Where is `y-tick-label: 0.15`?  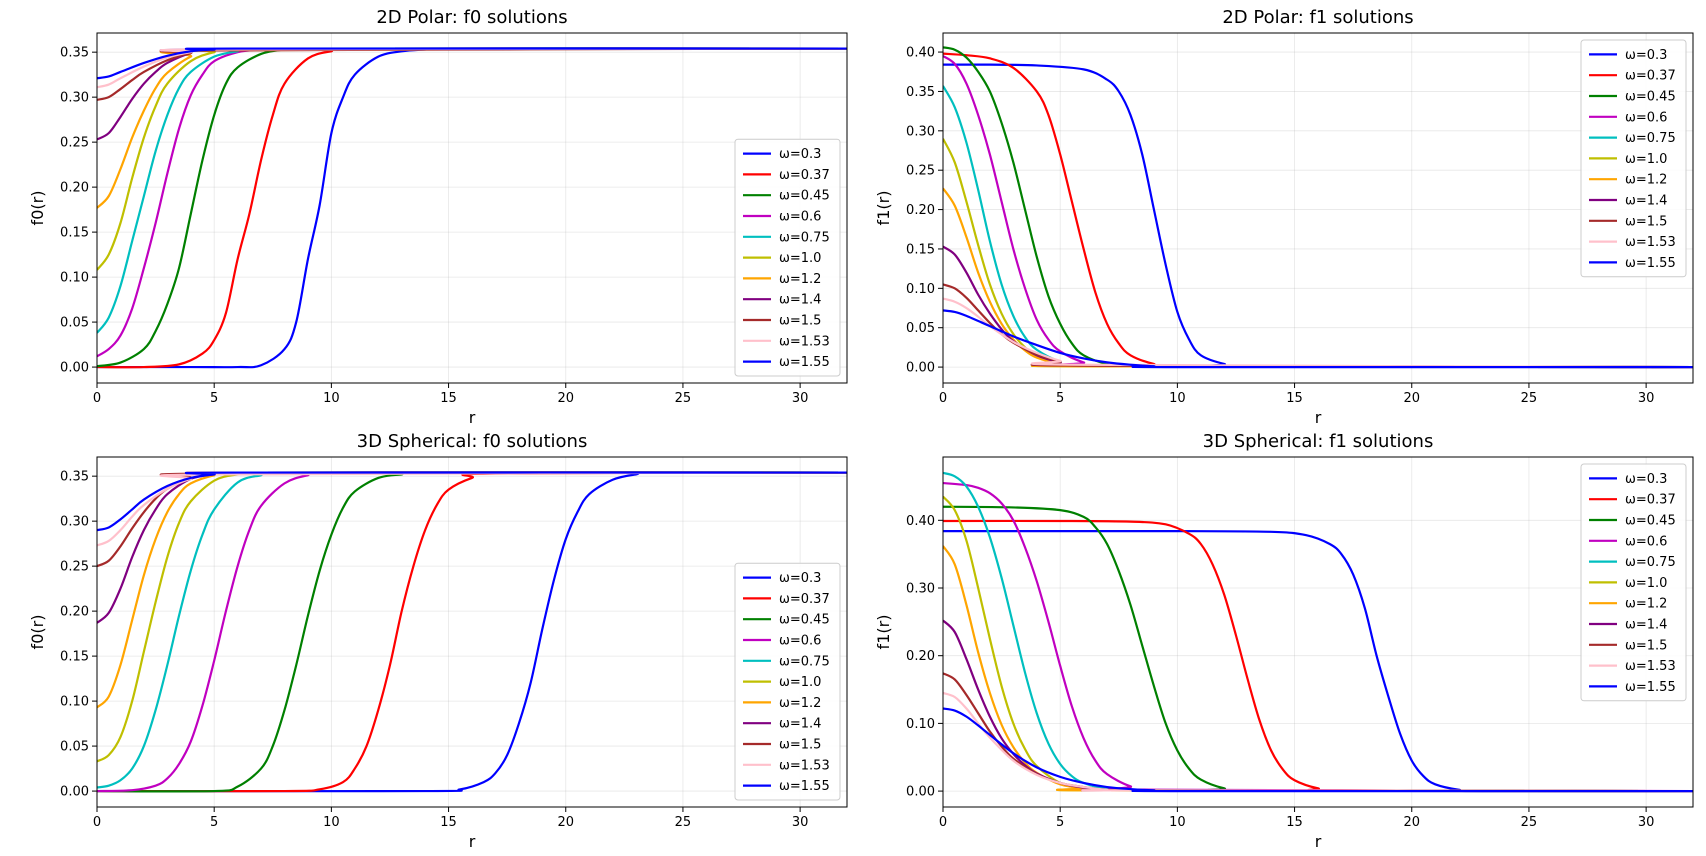
y-tick-label: 0.15 is located at coordinates (74, 657).